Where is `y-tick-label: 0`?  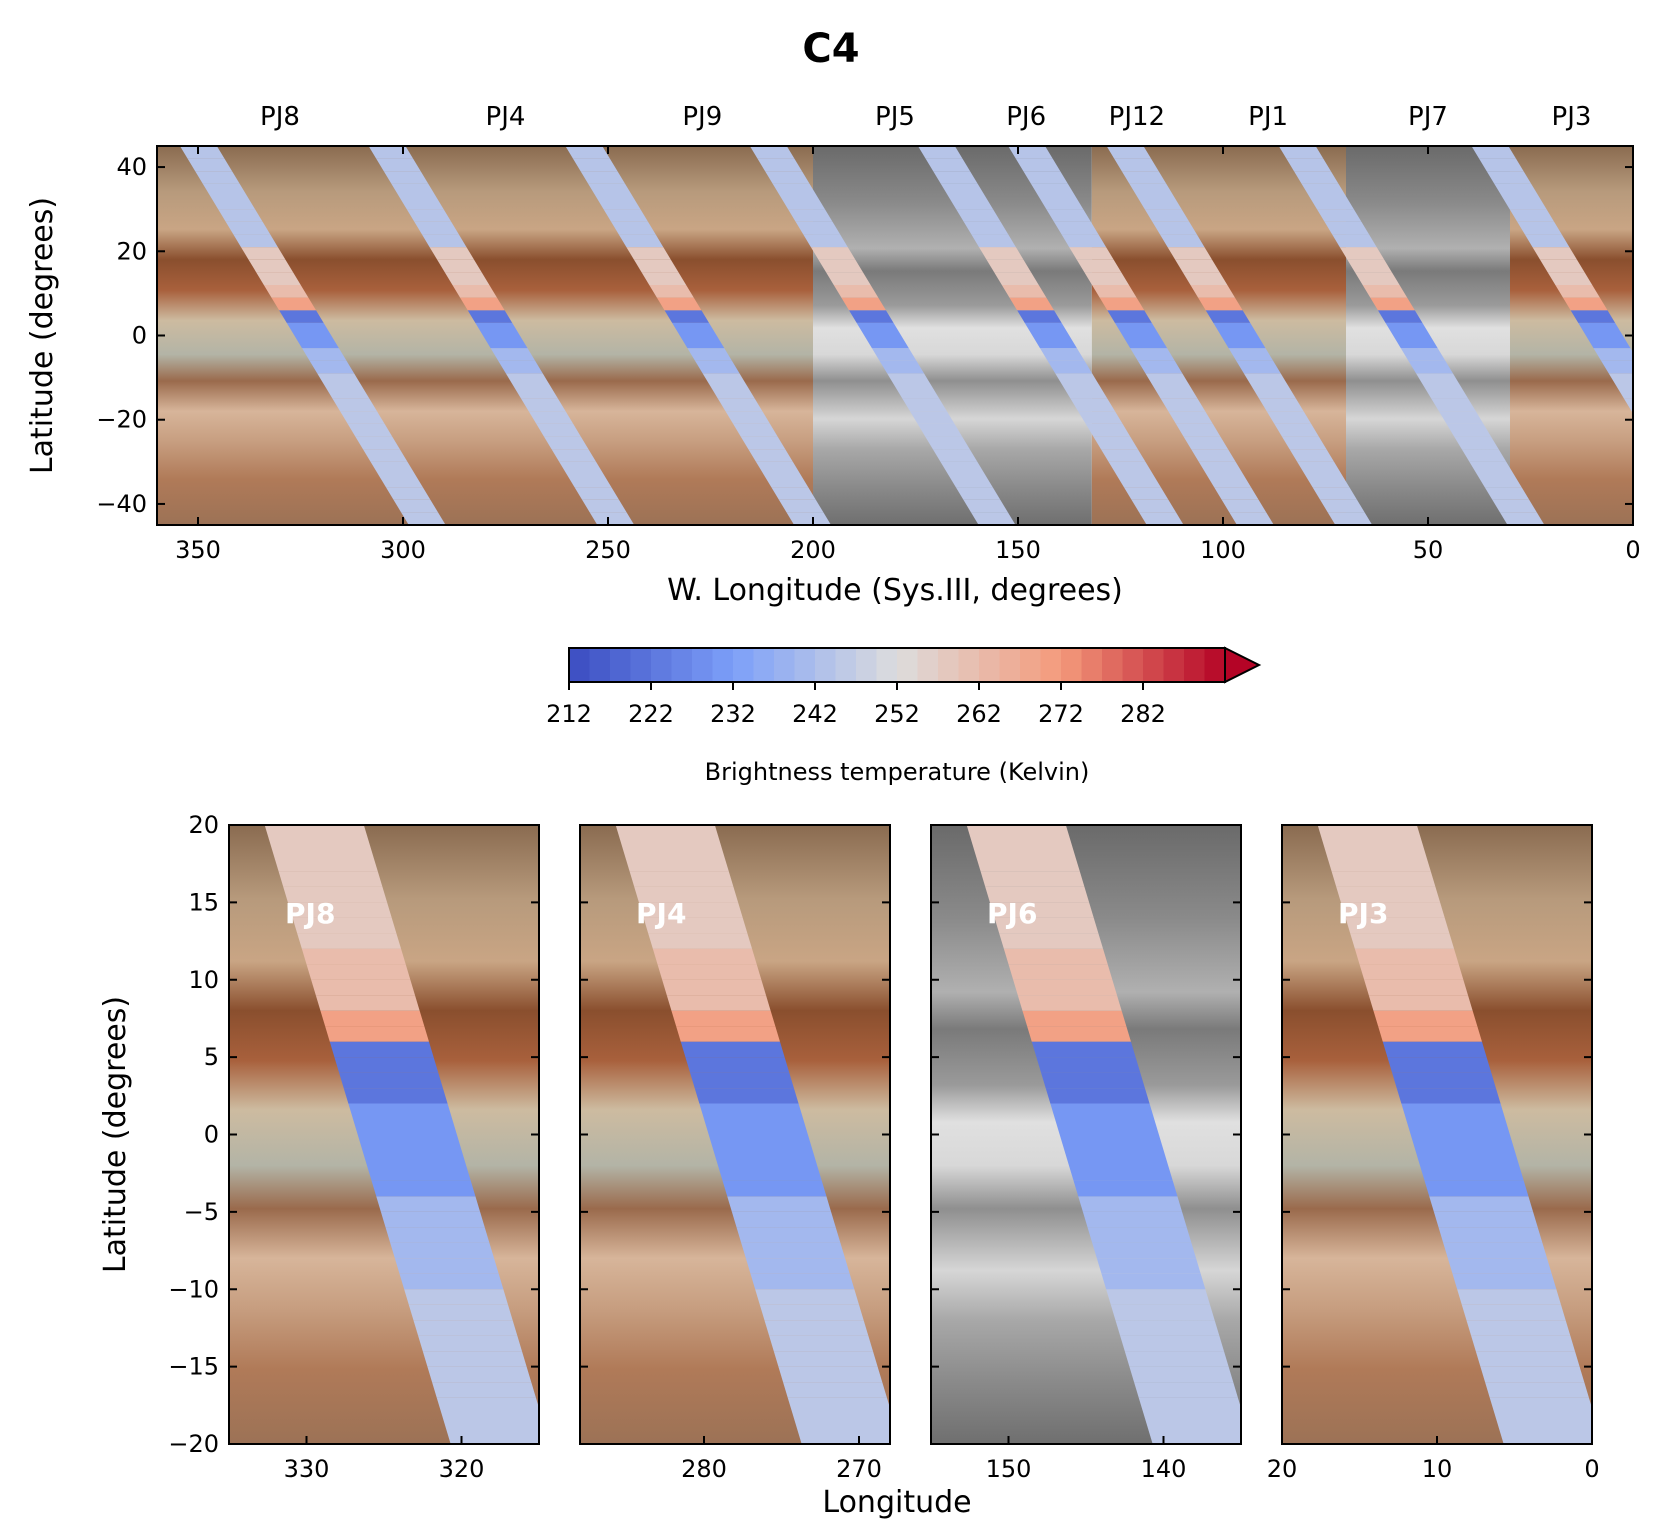 y-tick-label: 0 is located at coordinates (139, 336).